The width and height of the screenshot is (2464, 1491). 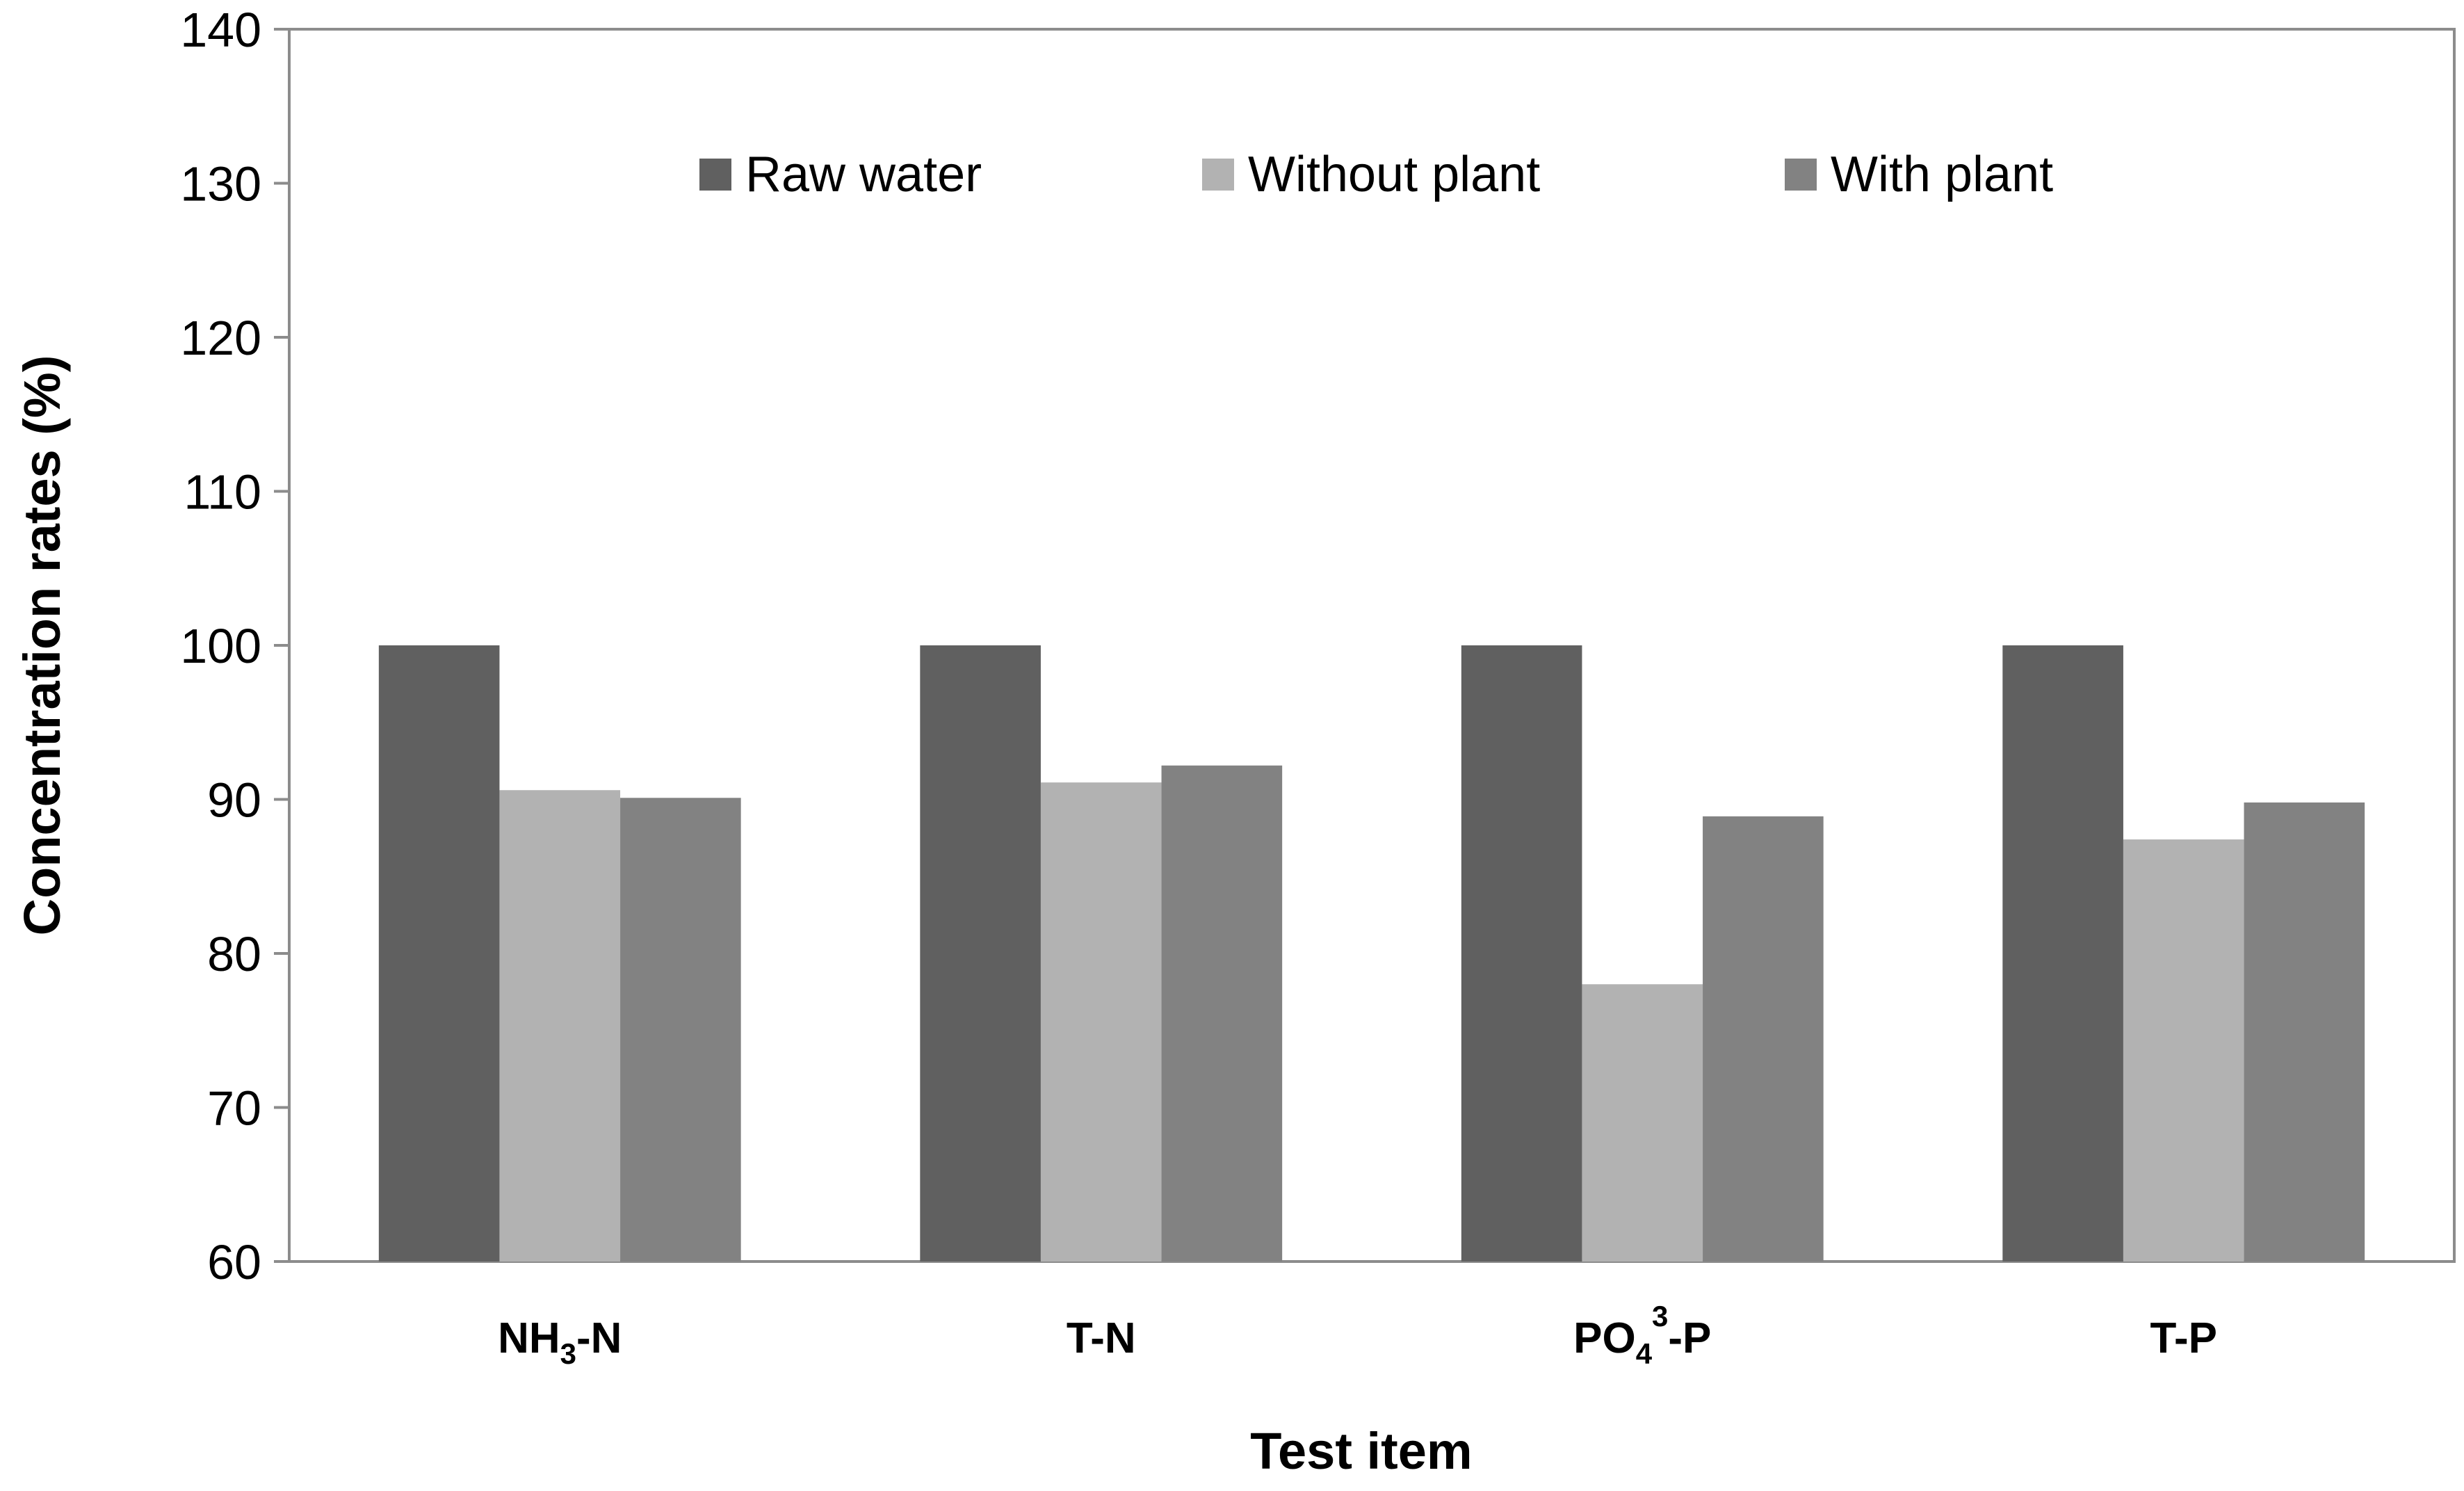 What do you see at coordinates (1357, 1335) in the screenshot?
I see `x-axis-categories: NH3-N T-N PO43-P T-P` at bounding box center [1357, 1335].